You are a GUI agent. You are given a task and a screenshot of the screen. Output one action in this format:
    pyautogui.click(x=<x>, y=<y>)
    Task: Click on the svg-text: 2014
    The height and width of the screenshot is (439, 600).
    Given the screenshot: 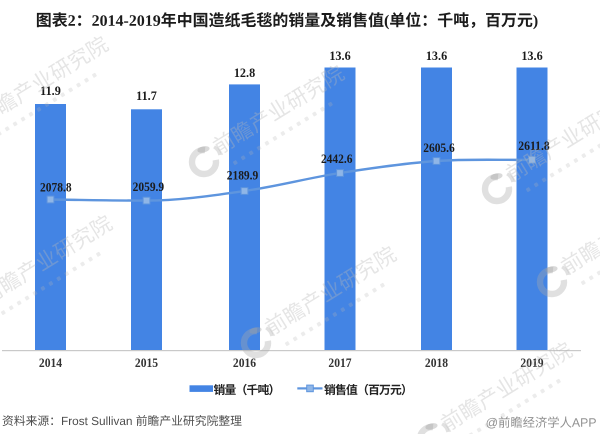 What is the action you would take?
    pyautogui.click(x=50, y=363)
    